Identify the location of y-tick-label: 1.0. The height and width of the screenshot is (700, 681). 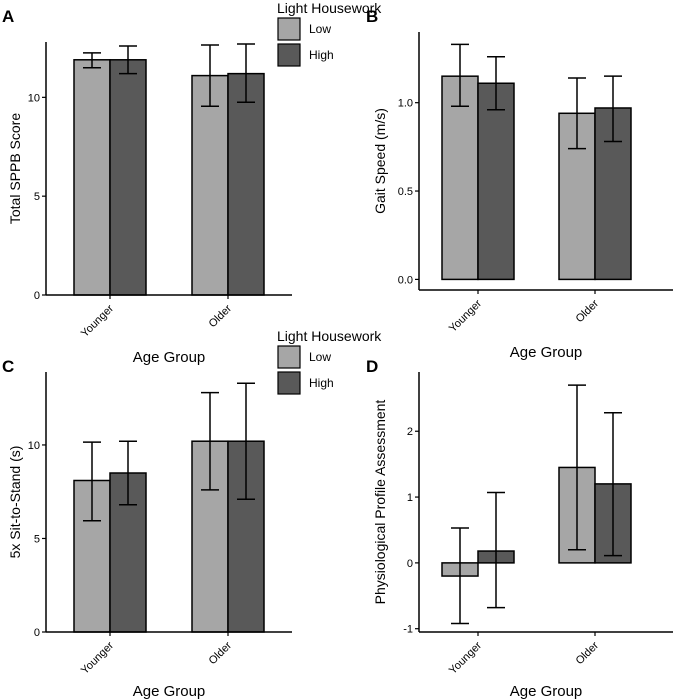
(405, 104).